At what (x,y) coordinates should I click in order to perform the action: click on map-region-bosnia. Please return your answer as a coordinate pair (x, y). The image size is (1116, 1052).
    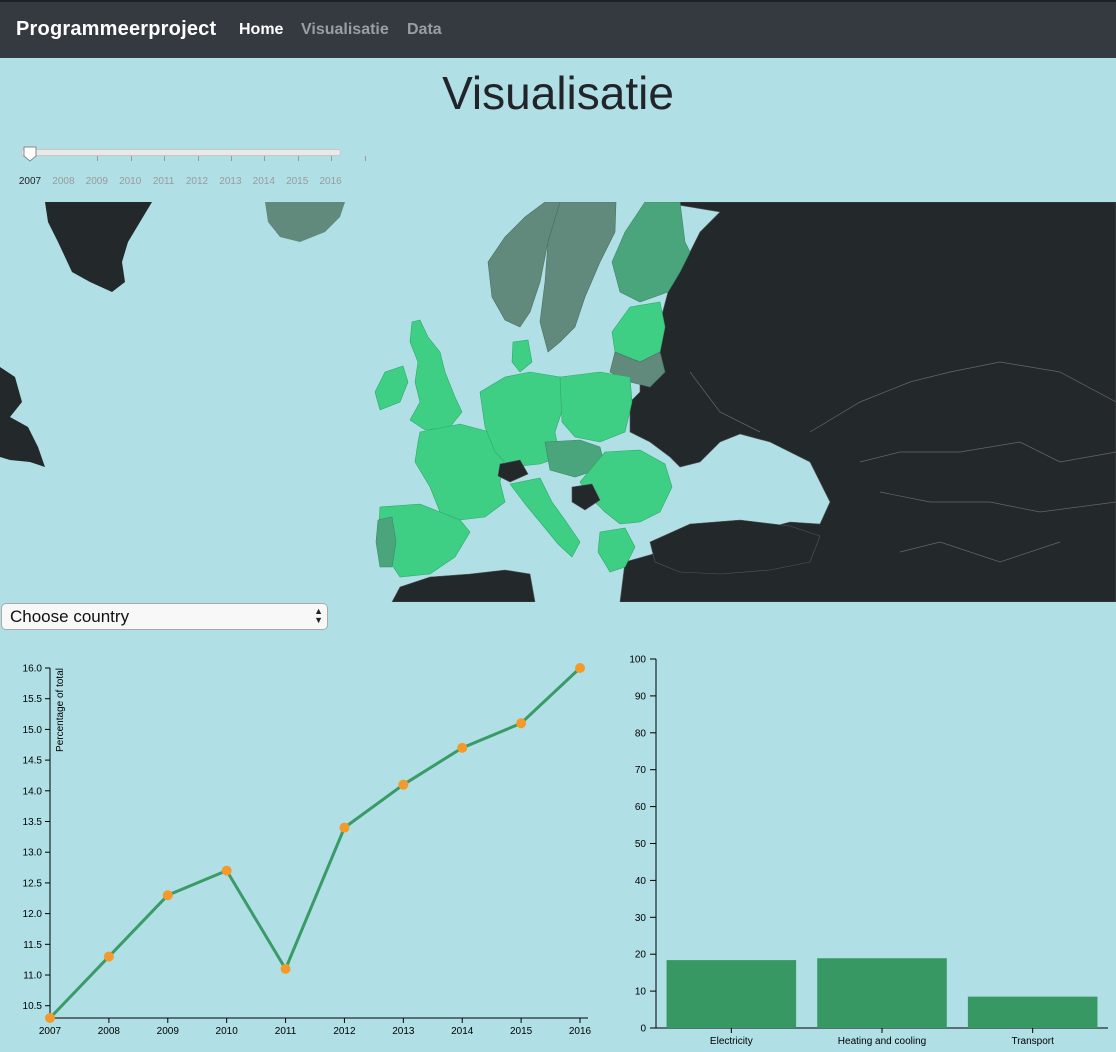
    Looking at the image, I should click on (586, 497).